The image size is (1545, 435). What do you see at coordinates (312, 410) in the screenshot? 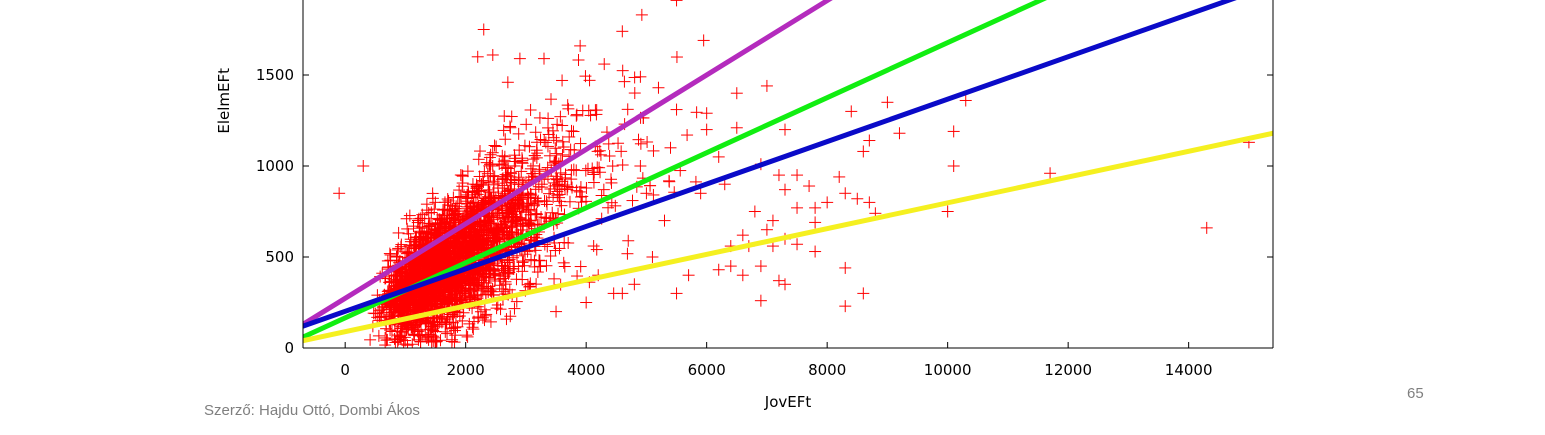
I see `footer-author: Szerző: Hajdu Ottó, Dombi Ákos` at bounding box center [312, 410].